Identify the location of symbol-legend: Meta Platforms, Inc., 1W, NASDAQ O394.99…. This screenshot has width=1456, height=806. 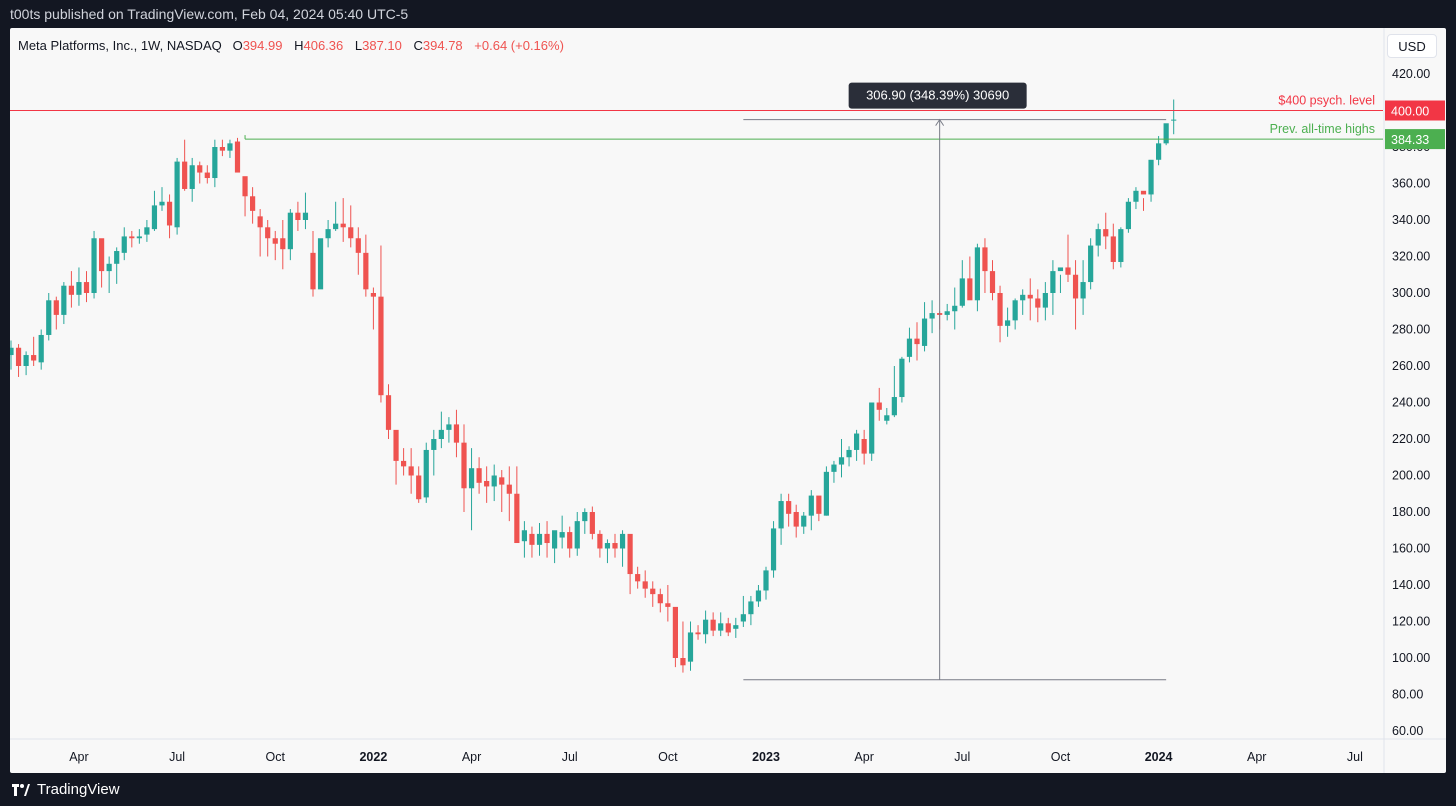
(295, 45).